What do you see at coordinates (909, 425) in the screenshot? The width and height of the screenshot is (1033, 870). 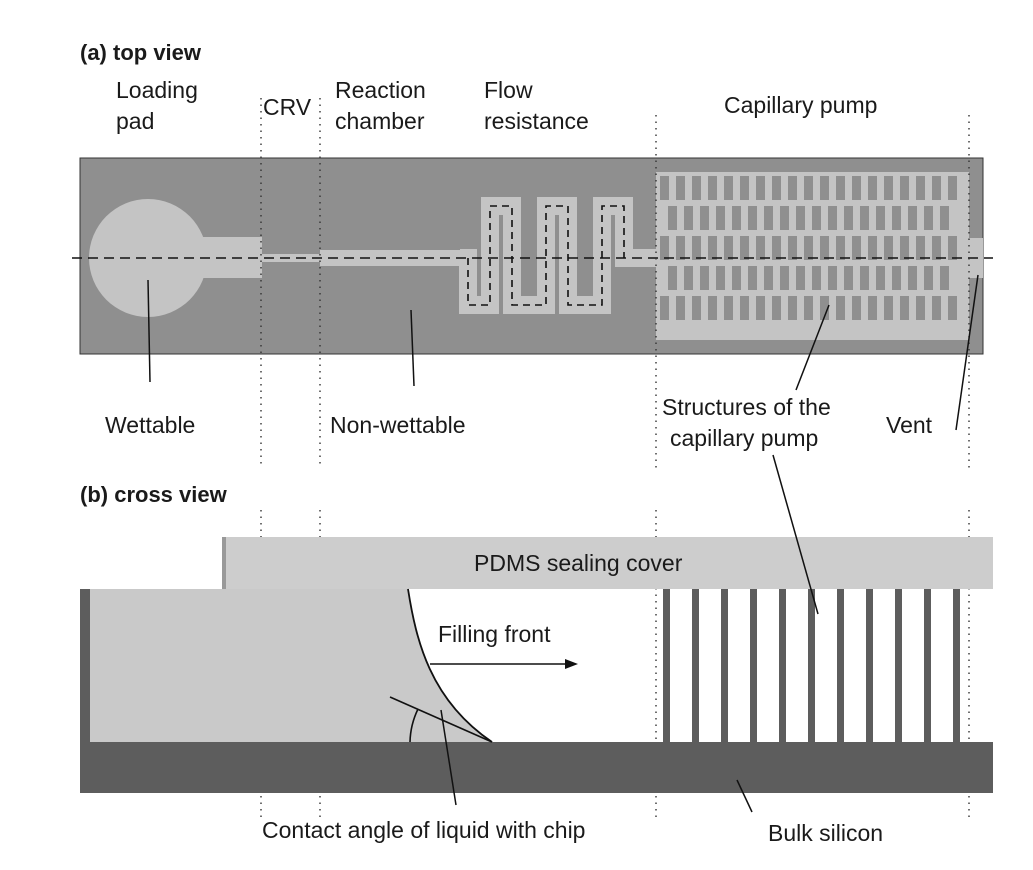 I see `vent-label: Vent` at bounding box center [909, 425].